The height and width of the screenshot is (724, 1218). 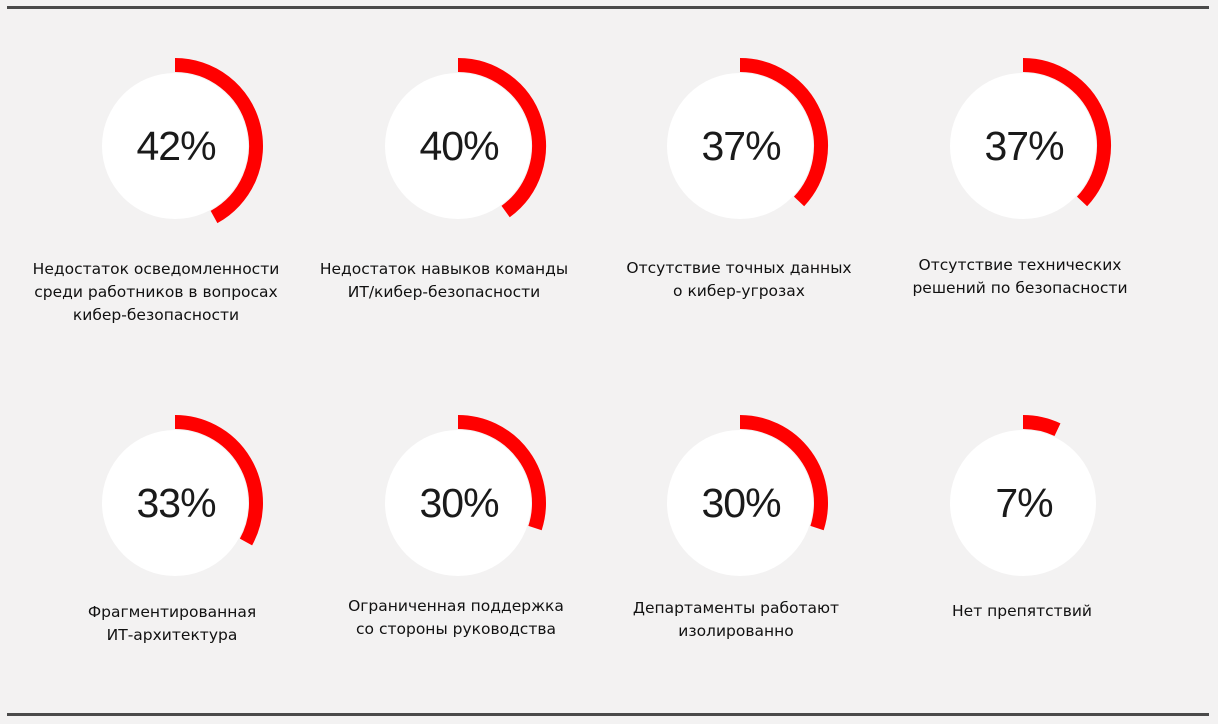 I want to click on gauge-1-value: 42%, so click(x=176, y=146).